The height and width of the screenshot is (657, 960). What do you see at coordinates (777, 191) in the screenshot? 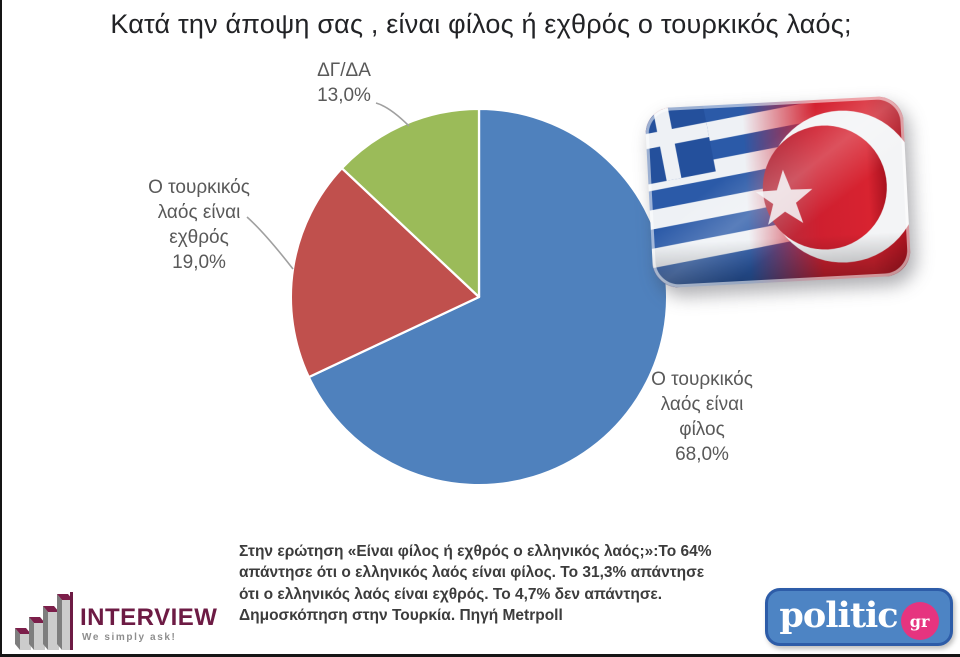
I see `greece-turkey-flags-image` at bounding box center [777, 191].